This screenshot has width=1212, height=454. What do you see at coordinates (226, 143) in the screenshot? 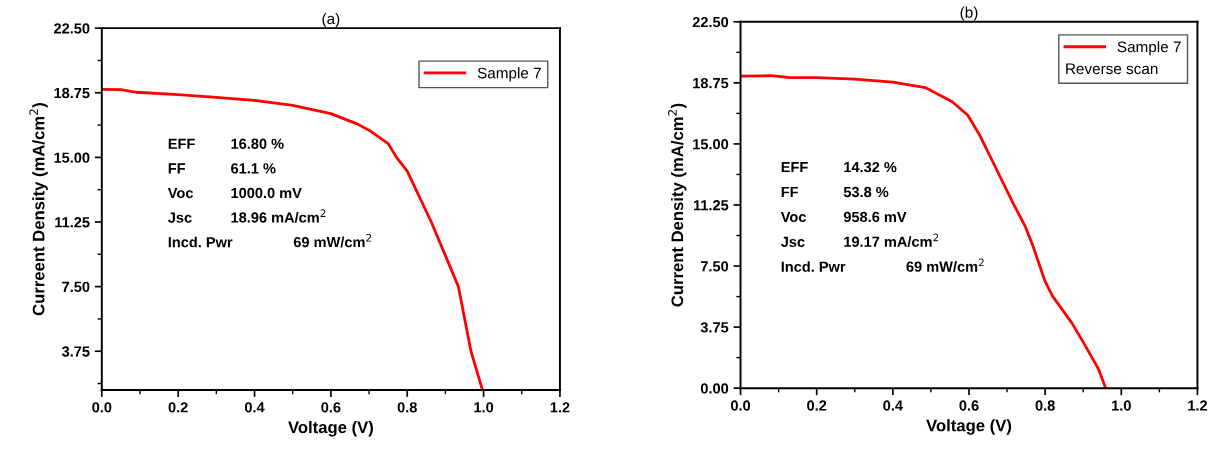
I see `text: EFF 16.80 %` at bounding box center [226, 143].